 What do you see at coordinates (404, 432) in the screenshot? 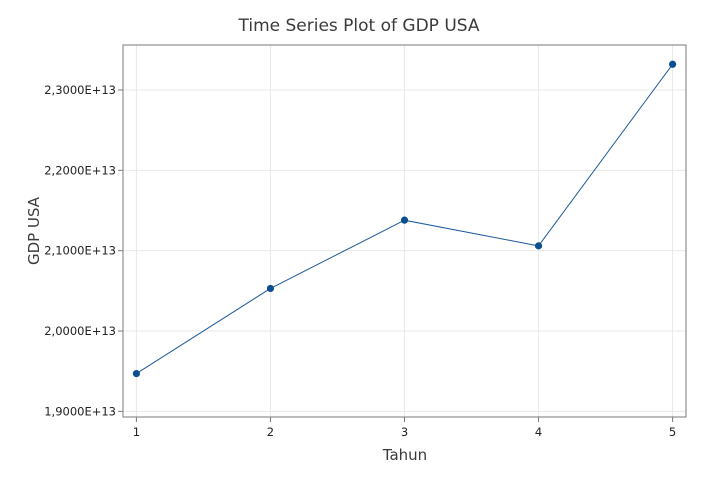
I see `x-tick-label: 3` at bounding box center [404, 432].